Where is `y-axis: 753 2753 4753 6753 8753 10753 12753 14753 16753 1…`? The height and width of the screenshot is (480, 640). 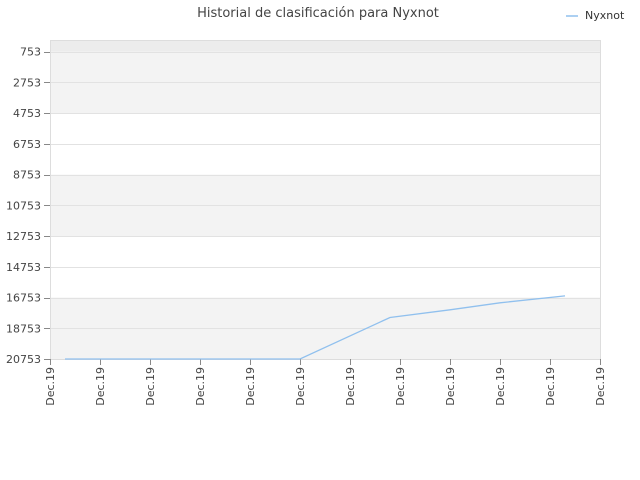 y-axis: 753 2753 4753 6753 8753 10753 12753 14753 16753 1… is located at coordinates (28, 206).